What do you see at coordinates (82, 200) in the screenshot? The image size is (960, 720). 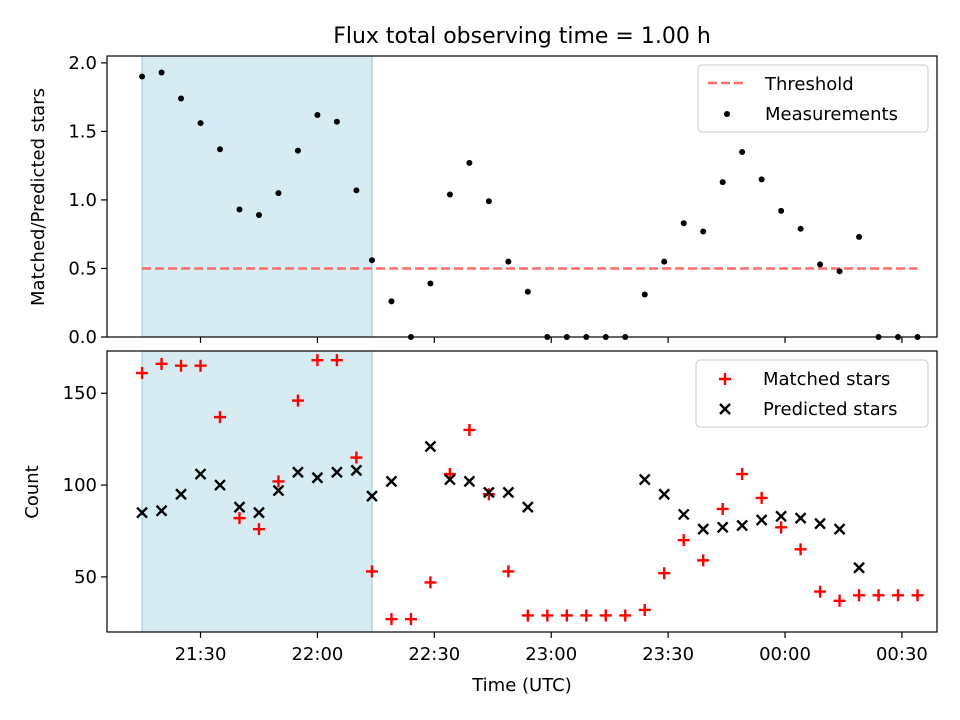 I see `y-tick-label: 1.0` at bounding box center [82, 200].